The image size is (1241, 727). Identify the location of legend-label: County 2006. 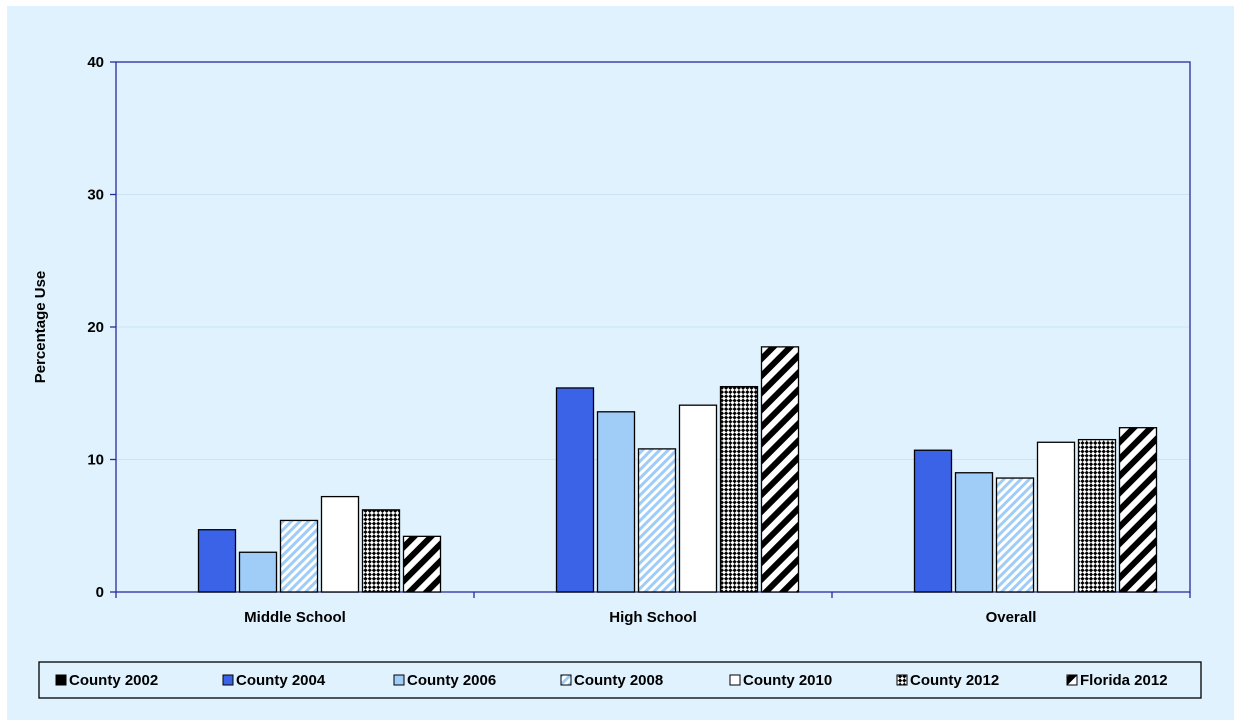
(451, 680).